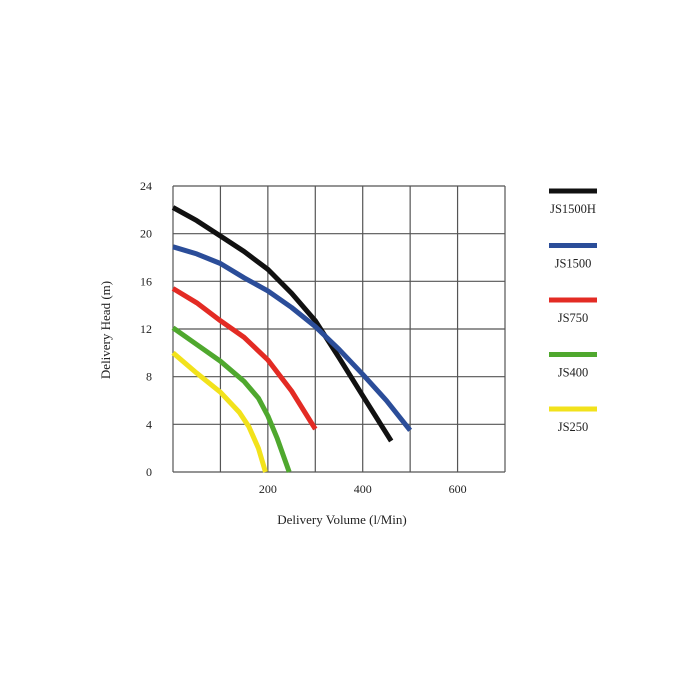  What do you see at coordinates (146, 281) in the screenshot?
I see `y-tick-label: 16` at bounding box center [146, 281].